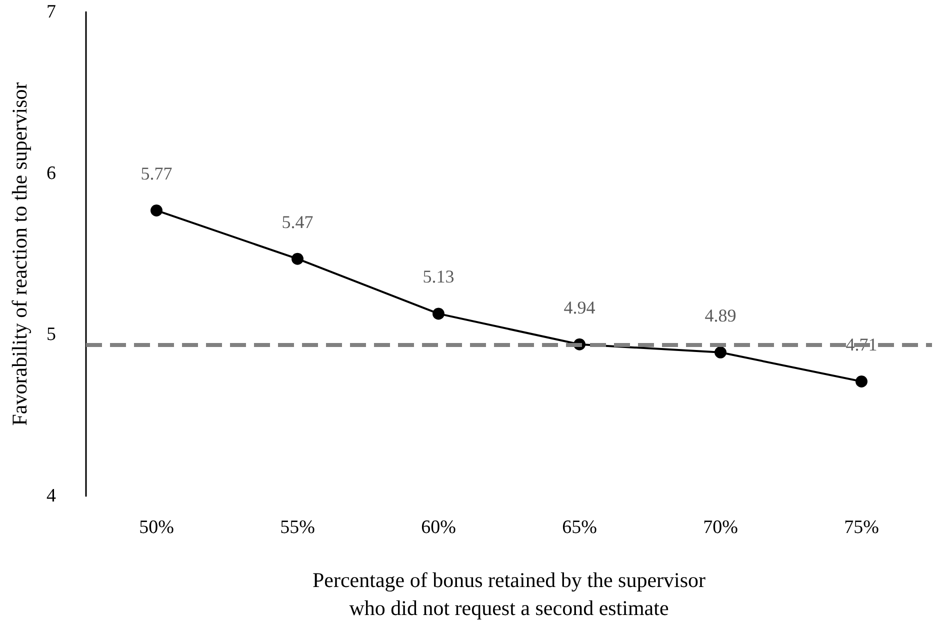  What do you see at coordinates (580, 527) in the screenshot?
I see `x-tick-label: 65%` at bounding box center [580, 527].